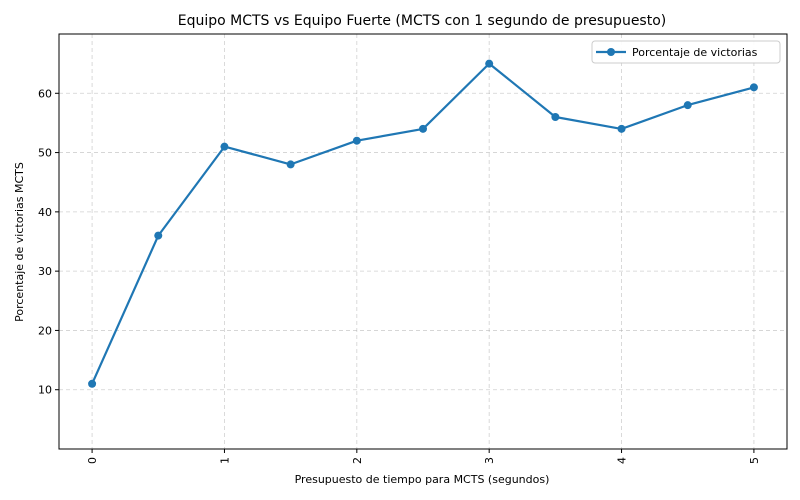 The image size is (800, 500). I want to click on y-tick-label: 30, so click(45, 271).